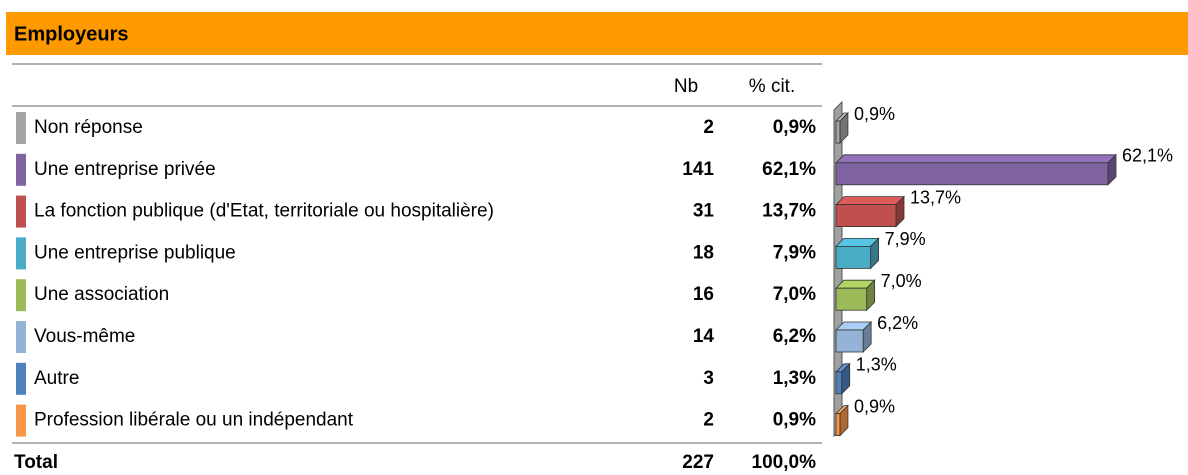  What do you see at coordinates (135, 252) in the screenshot?
I see `row-label: Une entreprise publique` at bounding box center [135, 252].